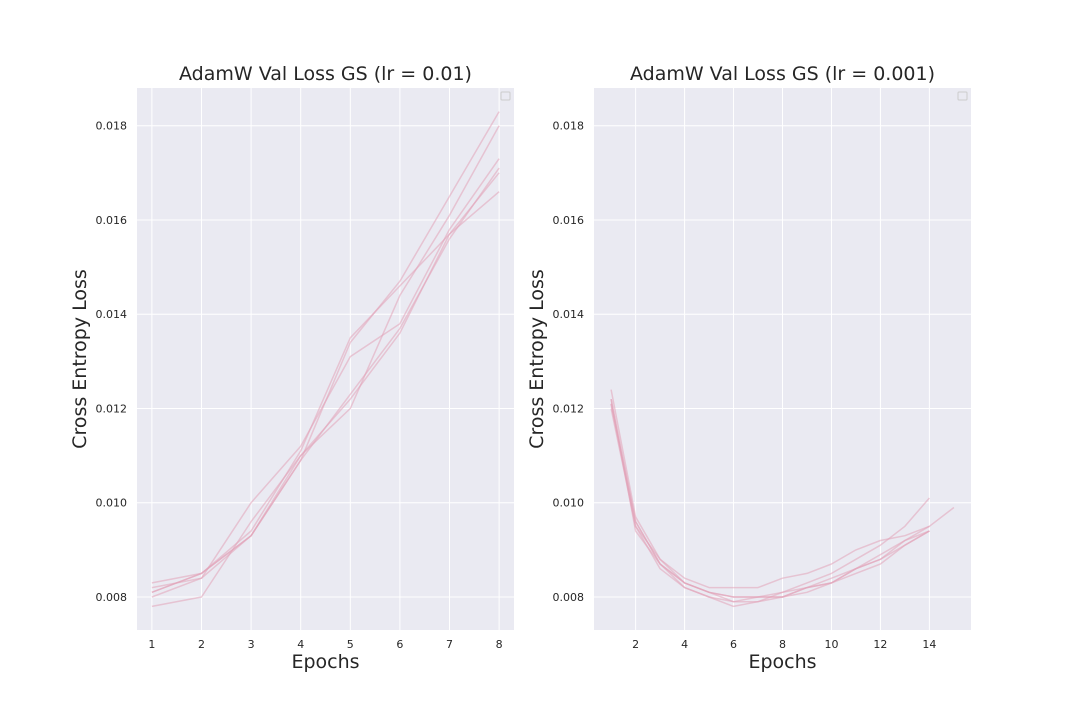  Describe the element at coordinates (151, 644) in the screenshot. I see `x-tick-label: 1` at that location.